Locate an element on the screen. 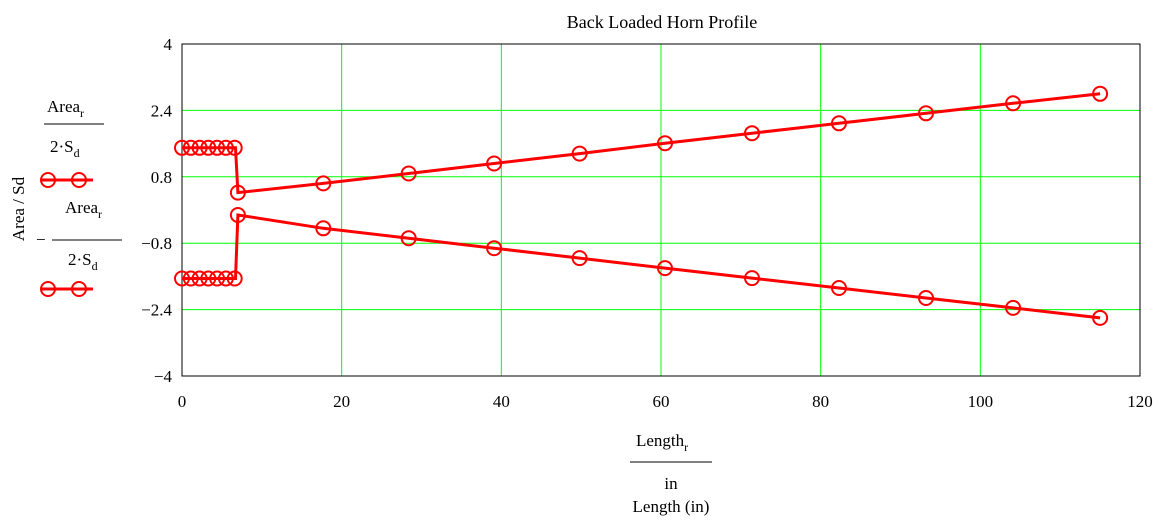 The height and width of the screenshot is (529, 1175). y-tick-label: 0.8 is located at coordinates (161, 177).